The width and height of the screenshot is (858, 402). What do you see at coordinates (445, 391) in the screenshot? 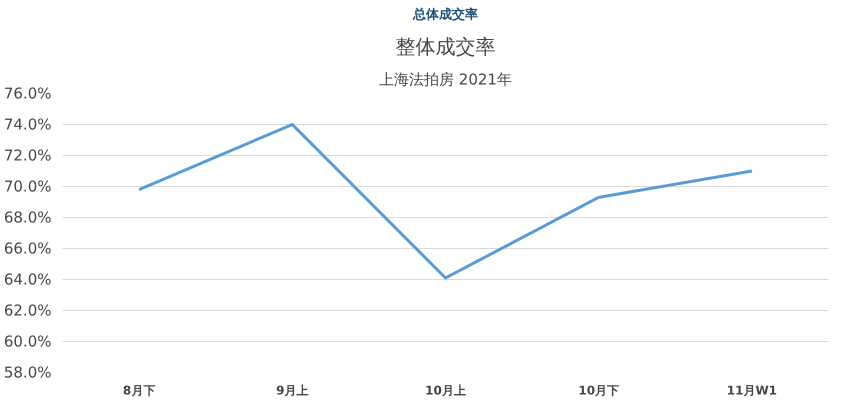
I see `x-tick-label: 10月上` at bounding box center [445, 391].